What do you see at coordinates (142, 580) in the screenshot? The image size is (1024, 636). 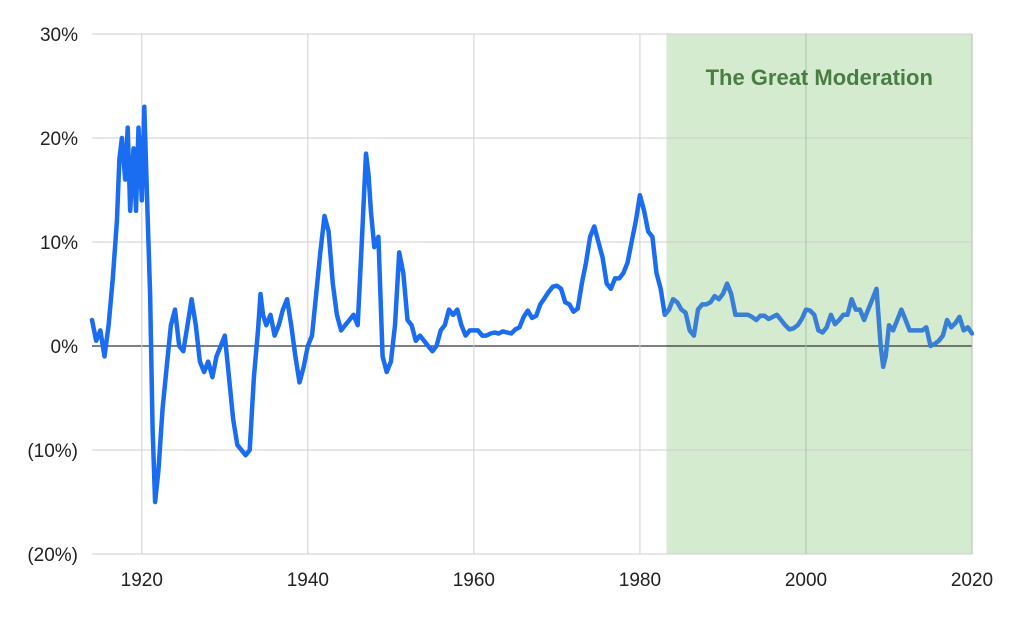 I see `x-tick-label: 1920` at bounding box center [142, 580].